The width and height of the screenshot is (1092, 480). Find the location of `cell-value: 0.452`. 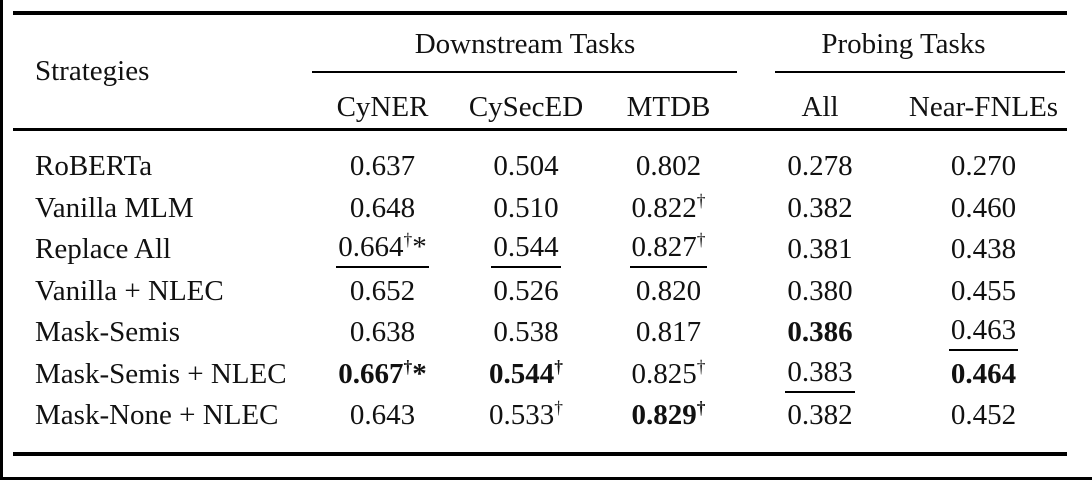

cell-value: 0.452 is located at coordinates (983, 415).